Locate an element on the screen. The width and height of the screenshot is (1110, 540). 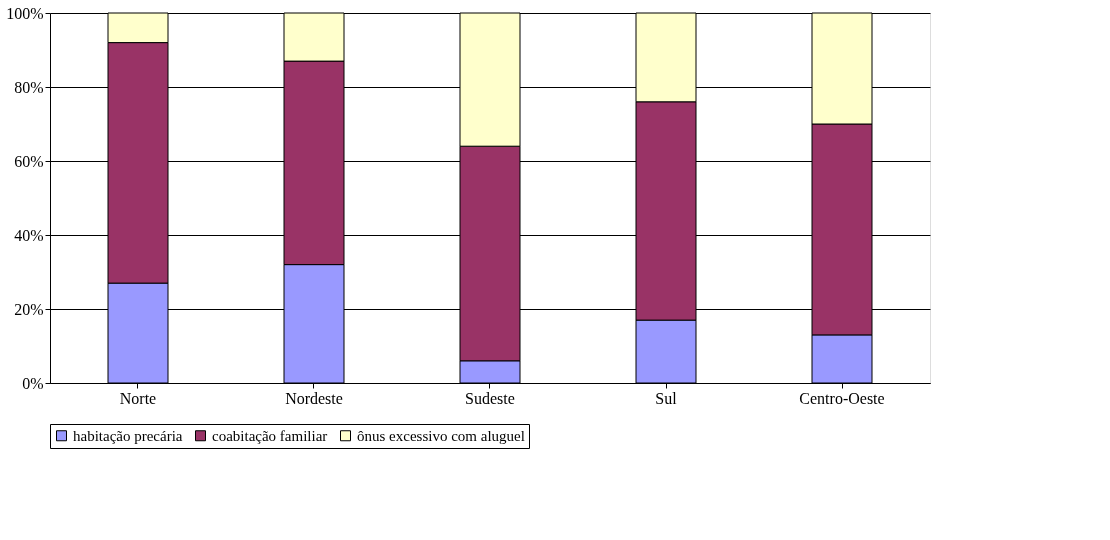
y-tick-label: 40% is located at coordinates (29, 235).